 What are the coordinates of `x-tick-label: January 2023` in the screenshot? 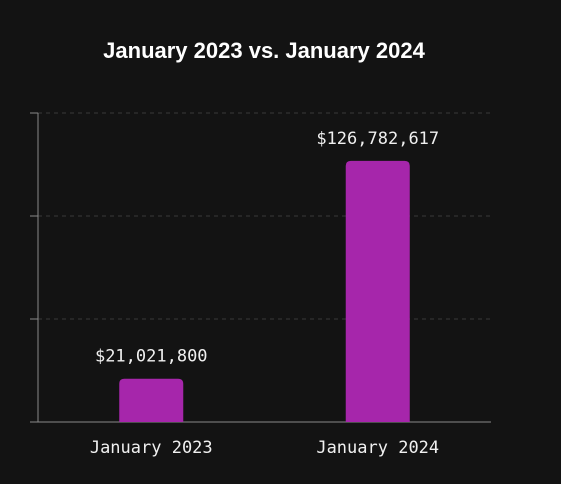 It's located at (151, 448).